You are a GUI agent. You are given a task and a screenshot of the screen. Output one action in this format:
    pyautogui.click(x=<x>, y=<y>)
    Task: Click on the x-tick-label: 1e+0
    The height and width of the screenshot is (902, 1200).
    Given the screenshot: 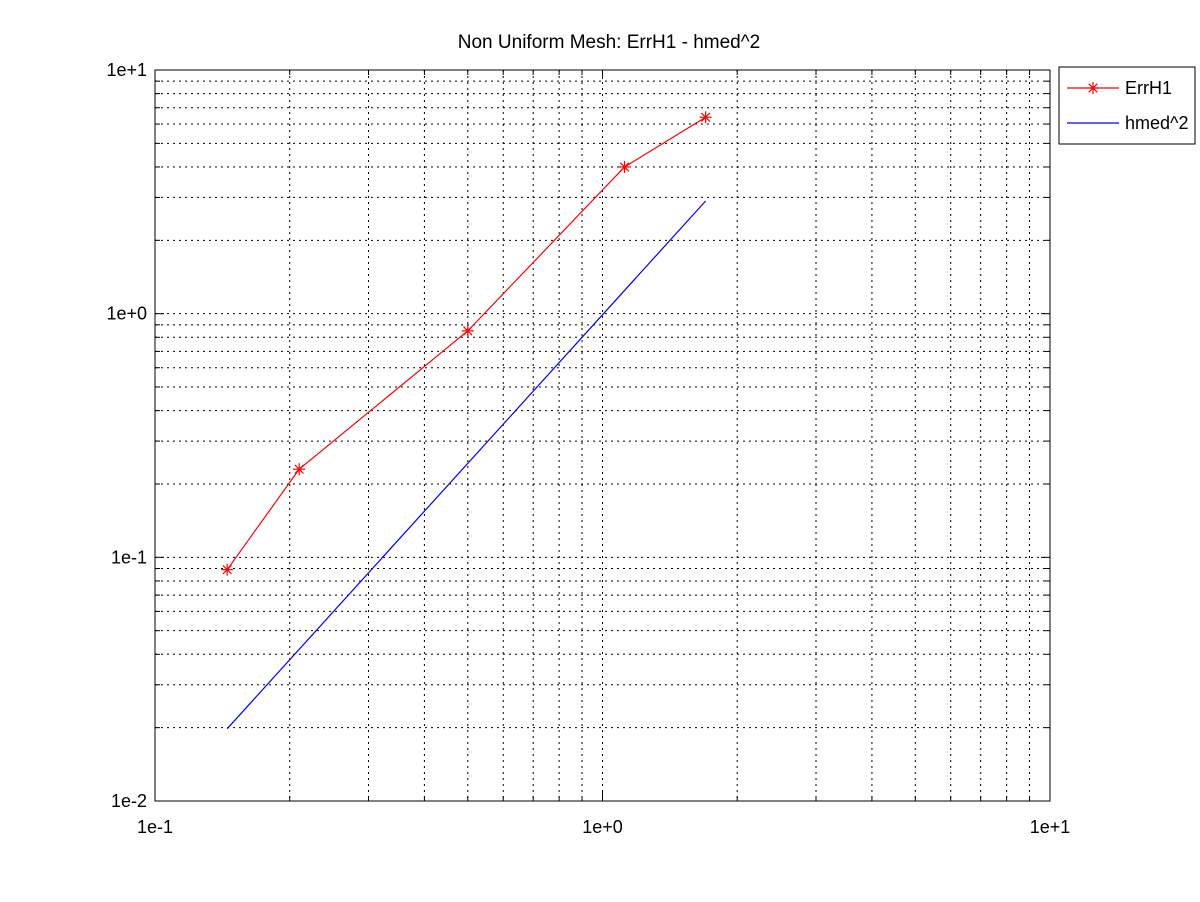 What is the action you would take?
    pyautogui.click(x=602, y=827)
    